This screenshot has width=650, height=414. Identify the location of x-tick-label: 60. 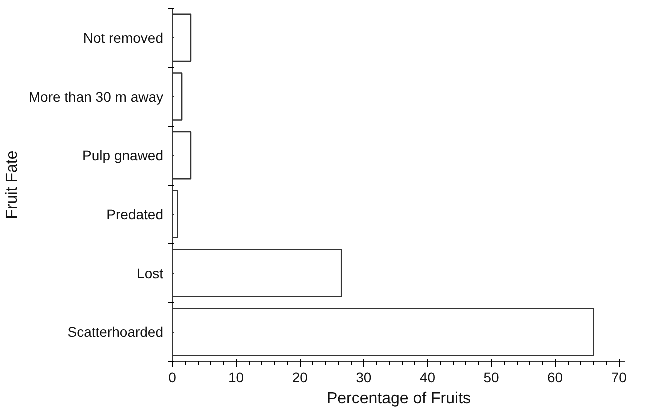
(556, 378).